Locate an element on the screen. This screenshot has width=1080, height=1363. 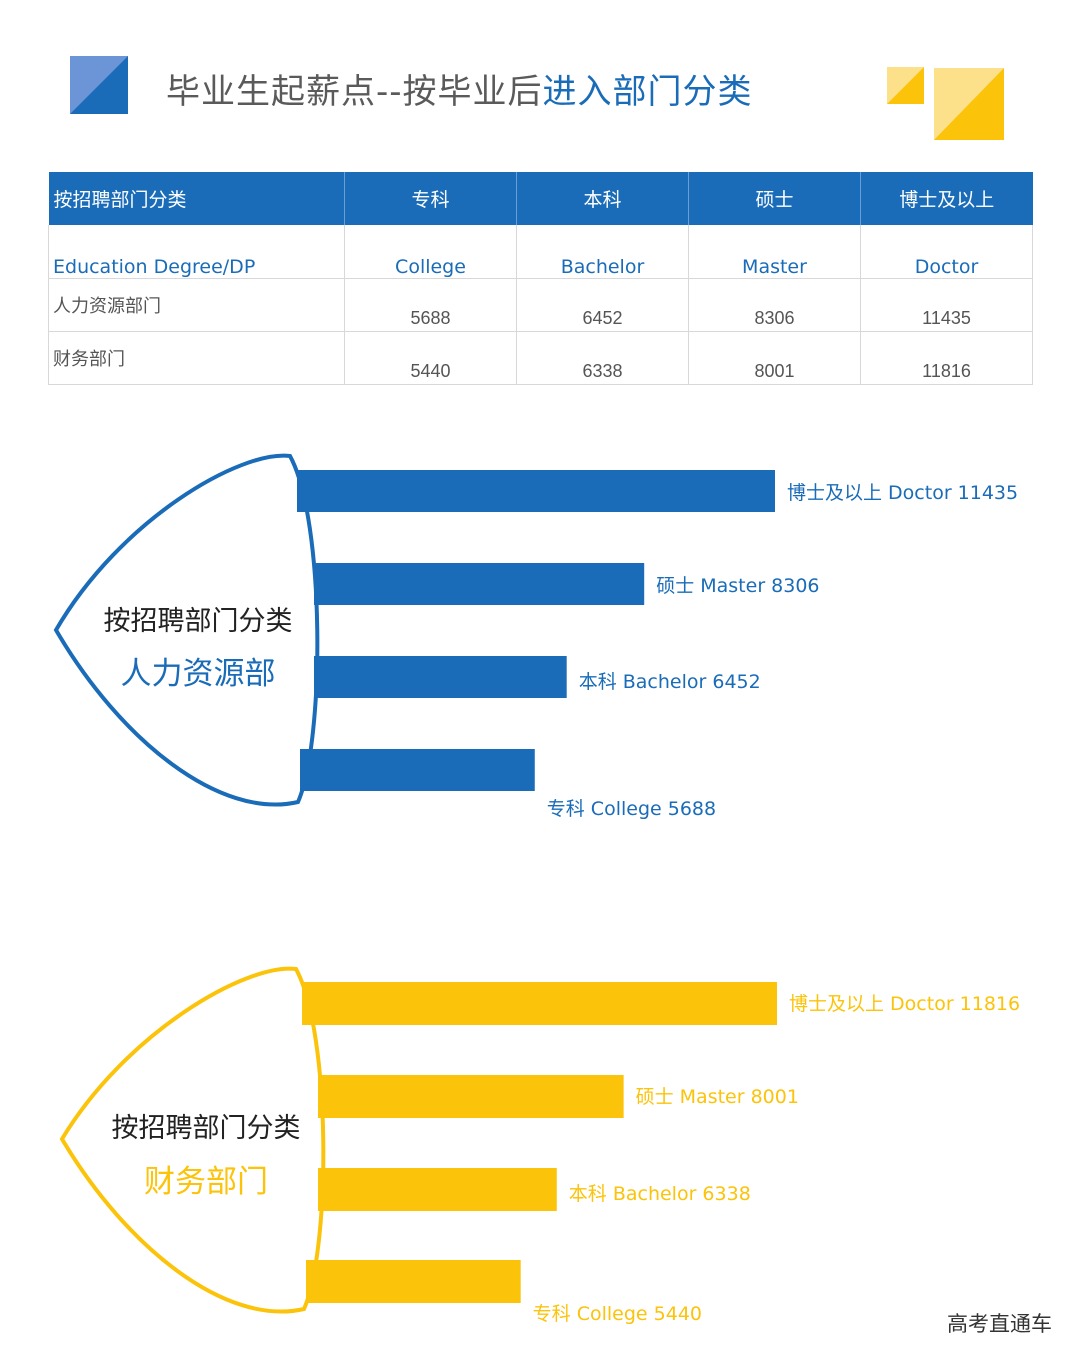
bar-label-3: 专科 College 5688 is located at coordinates (631, 809).